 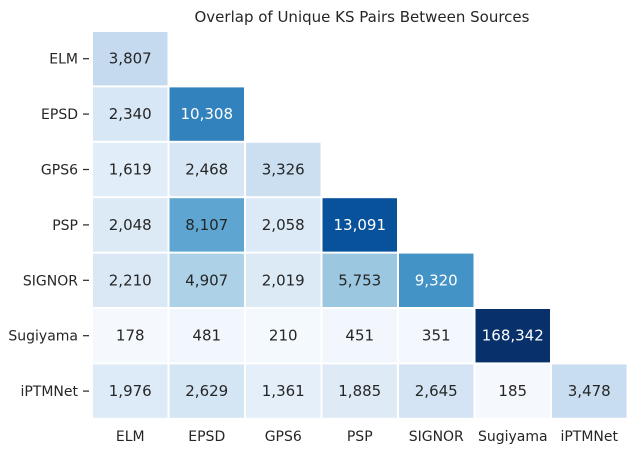 I want to click on x-tick-label-sugiyama: Sugiyama, so click(x=513, y=437).